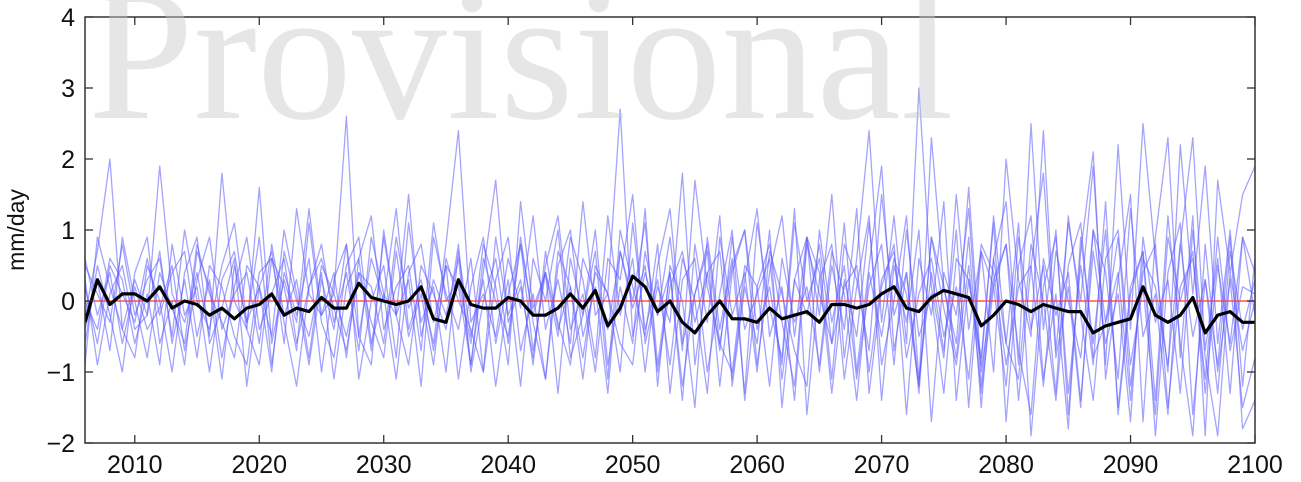 Image resolution: width=1301 pixels, height=482 pixels. What do you see at coordinates (60, 373) in the screenshot?
I see `y-tick-label: −1` at bounding box center [60, 373].